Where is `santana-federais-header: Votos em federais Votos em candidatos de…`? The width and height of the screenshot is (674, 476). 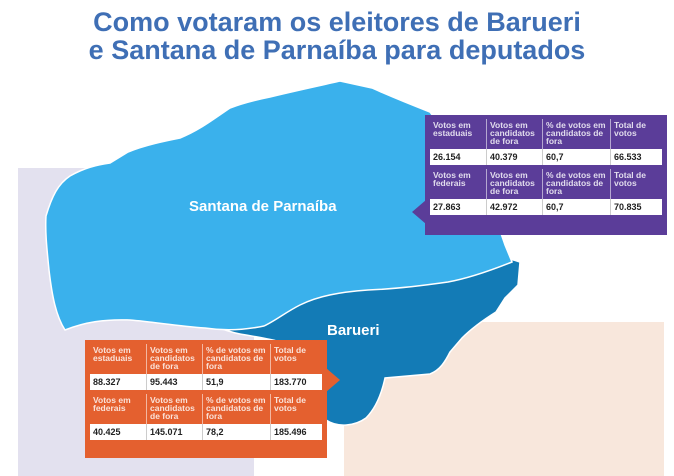 santana-federais-header: Votos em federais Votos em candidatos de… is located at coordinates (546, 184).